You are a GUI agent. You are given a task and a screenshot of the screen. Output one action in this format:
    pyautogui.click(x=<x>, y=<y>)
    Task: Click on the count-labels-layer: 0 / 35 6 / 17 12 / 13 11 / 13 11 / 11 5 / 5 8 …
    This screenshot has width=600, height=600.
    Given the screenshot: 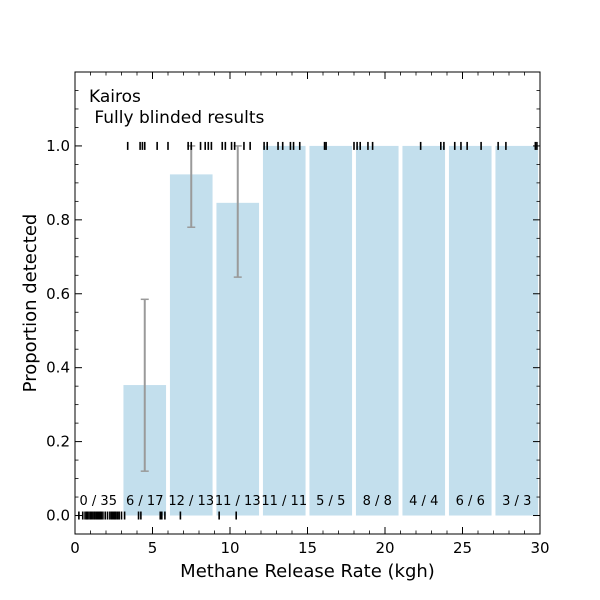 What is the action you would take?
    pyautogui.click(x=306, y=501)
    